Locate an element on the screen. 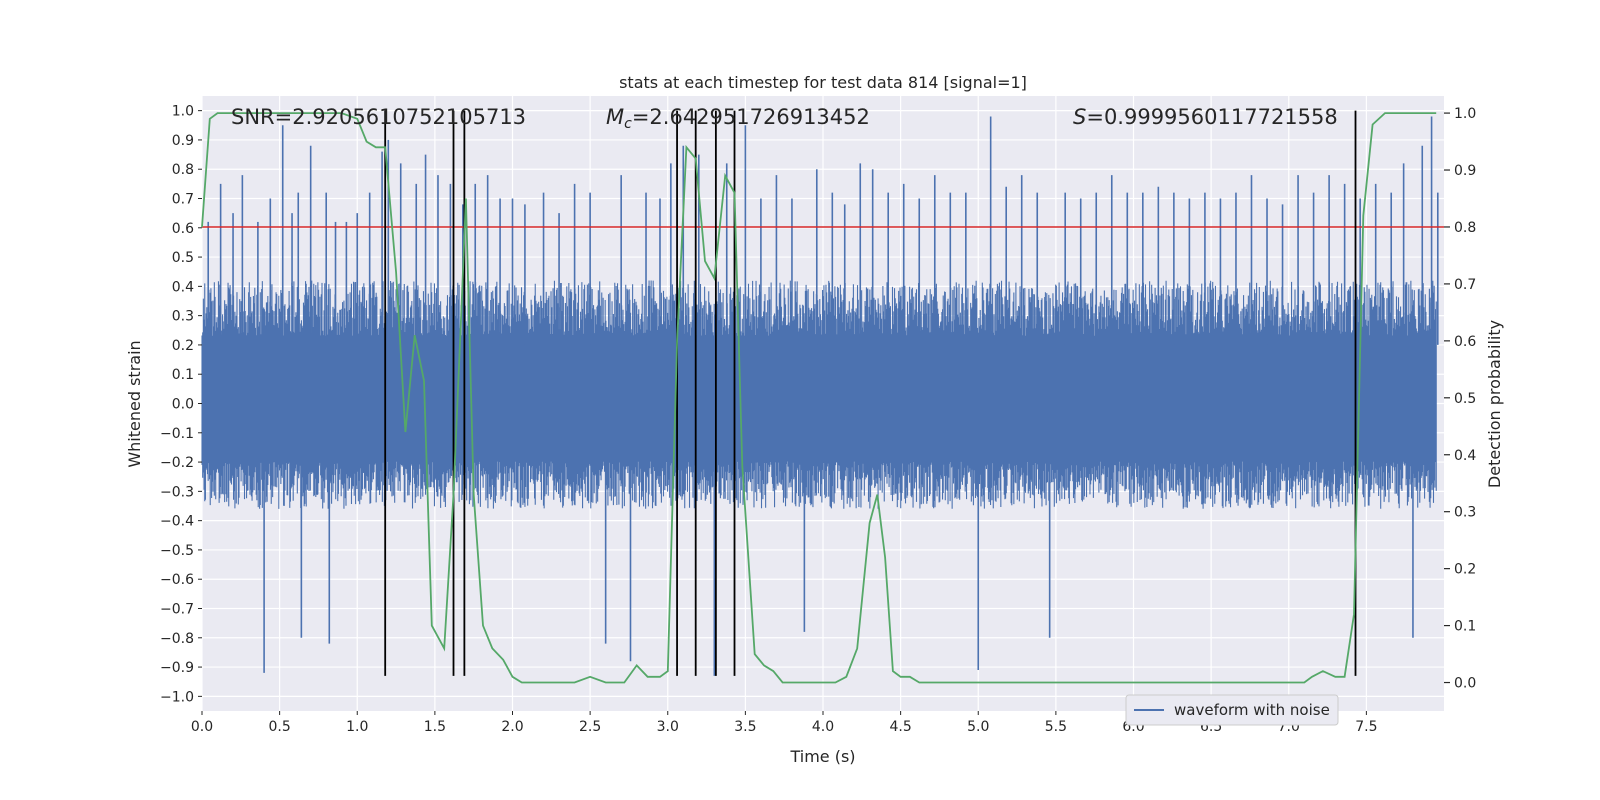 The width and height of the screenshot is (1600, 800). significance-value: =0.9999560117721558 is located at coordinates (1211, 117).